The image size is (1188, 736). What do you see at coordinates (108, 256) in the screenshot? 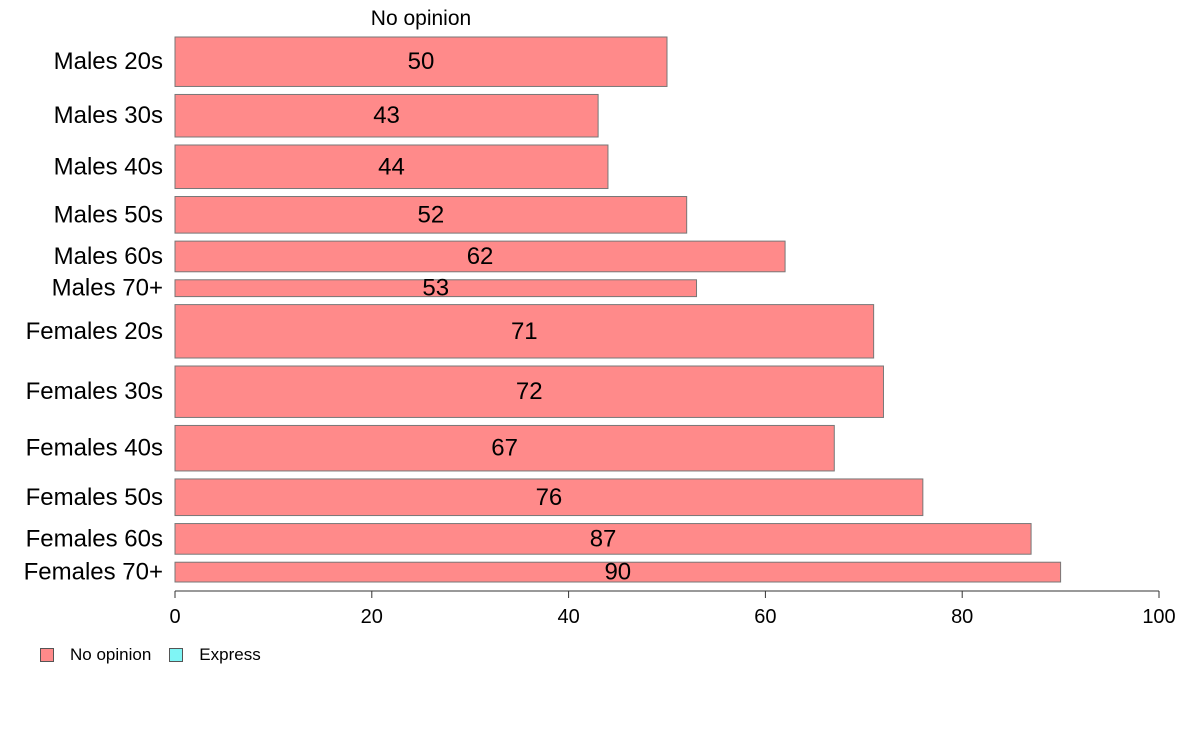
I see `category-label: Males 60s` at bounding box center [108, 256].